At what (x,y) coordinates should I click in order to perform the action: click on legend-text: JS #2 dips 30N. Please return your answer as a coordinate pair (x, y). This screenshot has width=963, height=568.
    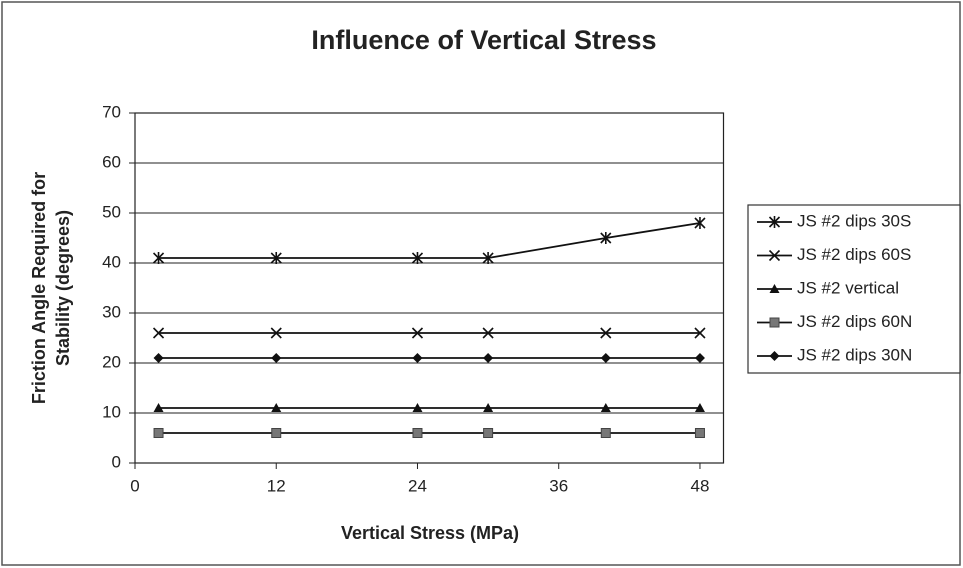
    Looking at the image, I should click on (854, 354).